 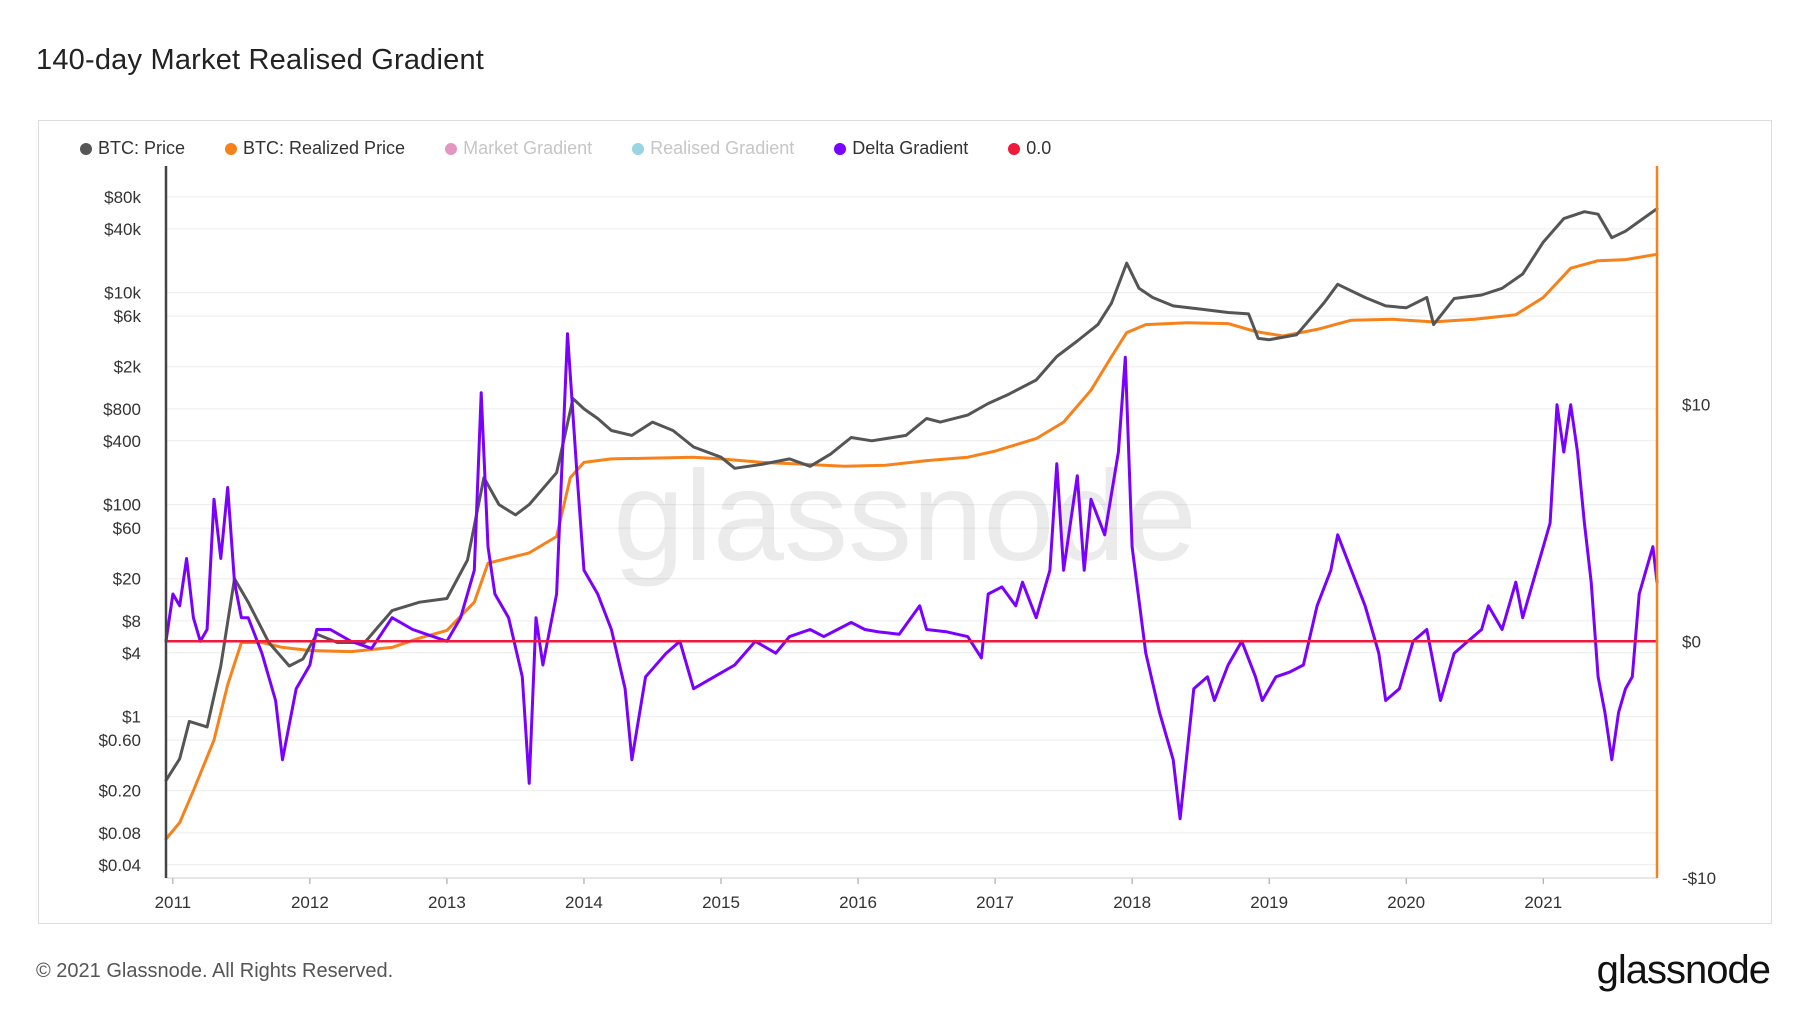 I want to click on legend-item: Market Gradient, so click(x=518, y=148).